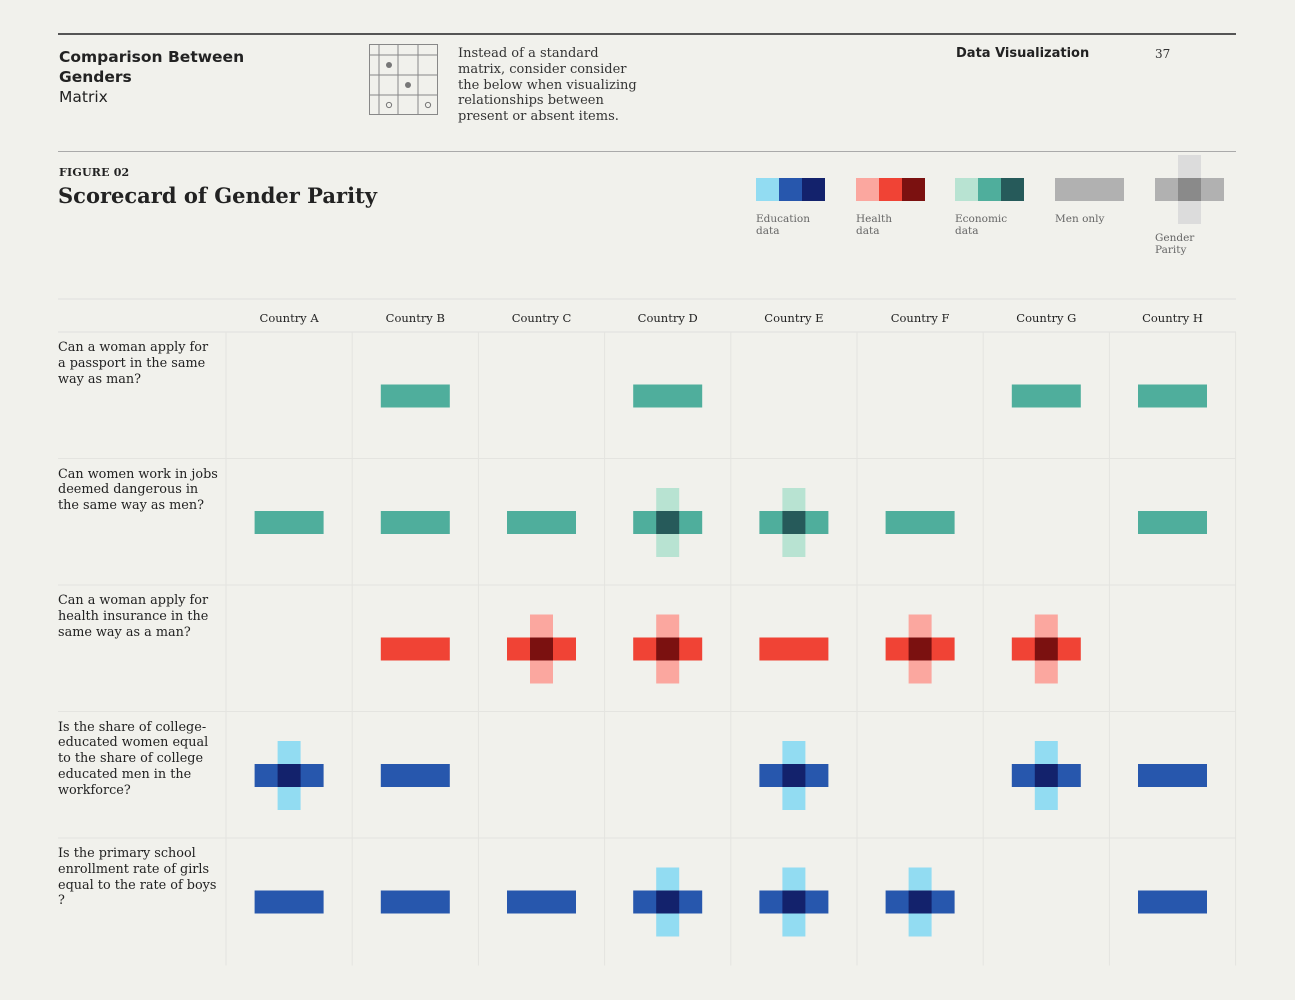  I want to click on page-number: 37, so click(1163, 54).